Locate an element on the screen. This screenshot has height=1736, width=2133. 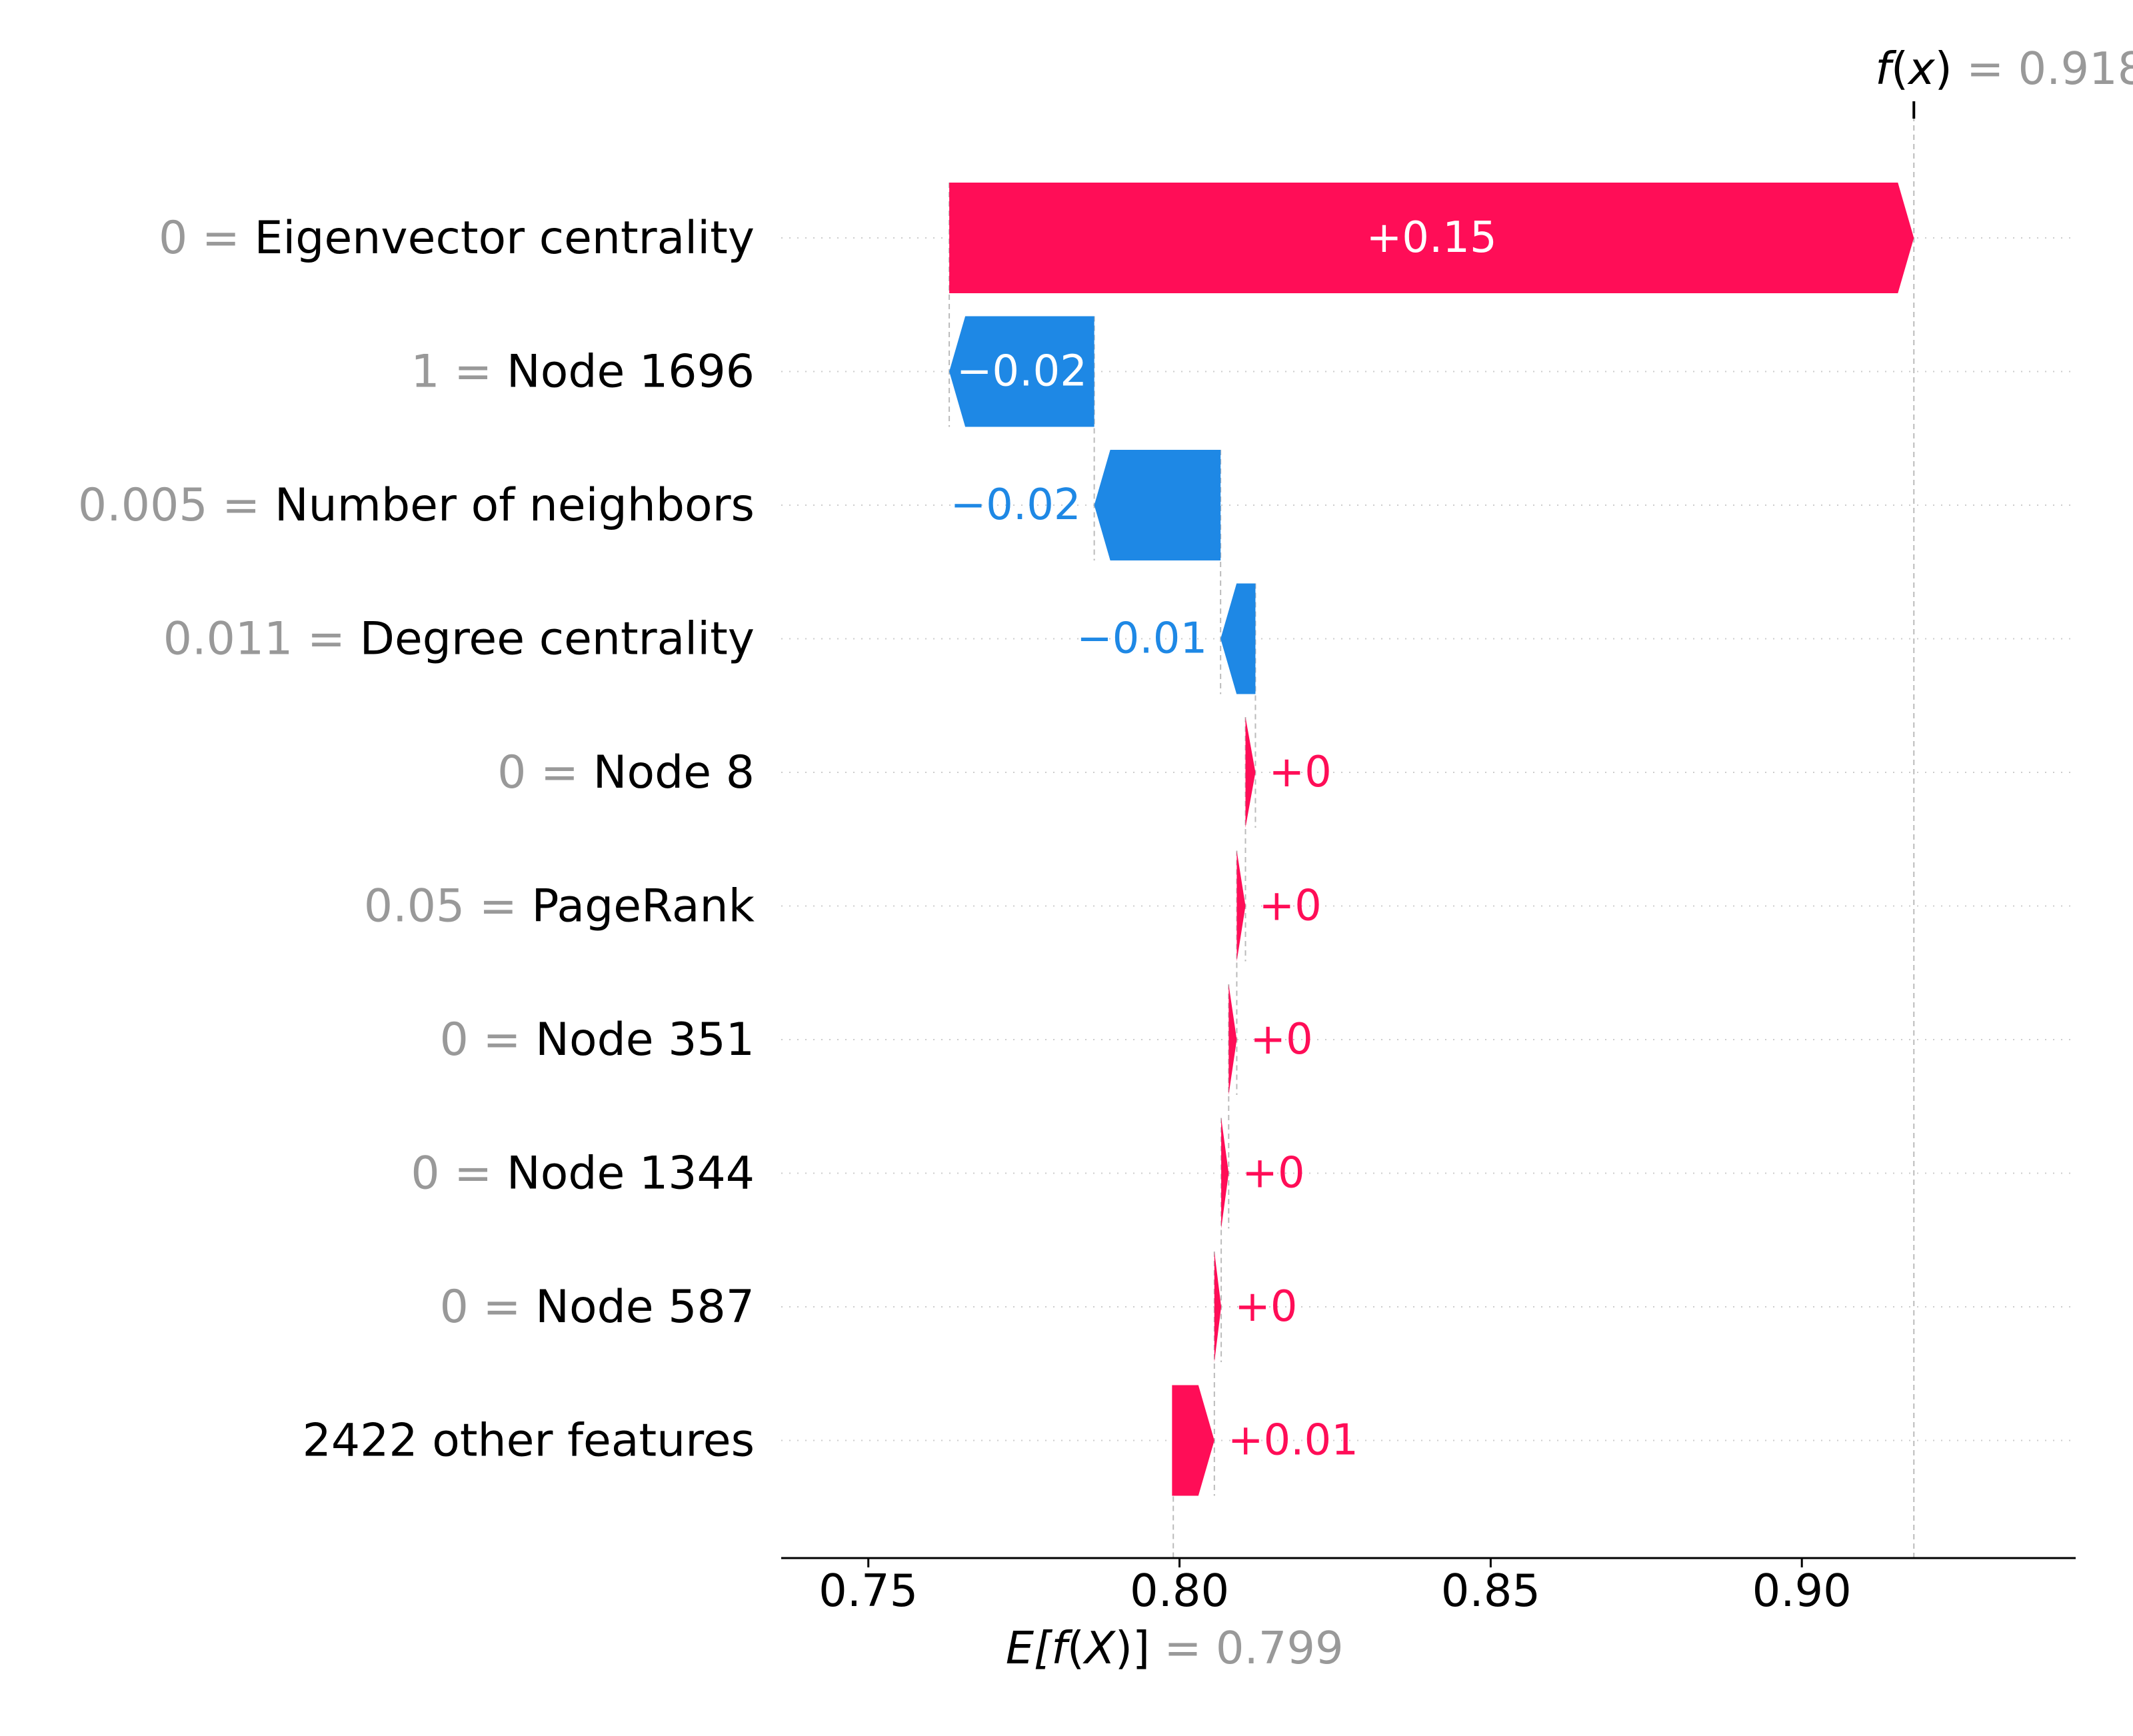
feature-label: 0 = Node 351 is located at coordinates (597, 1040).